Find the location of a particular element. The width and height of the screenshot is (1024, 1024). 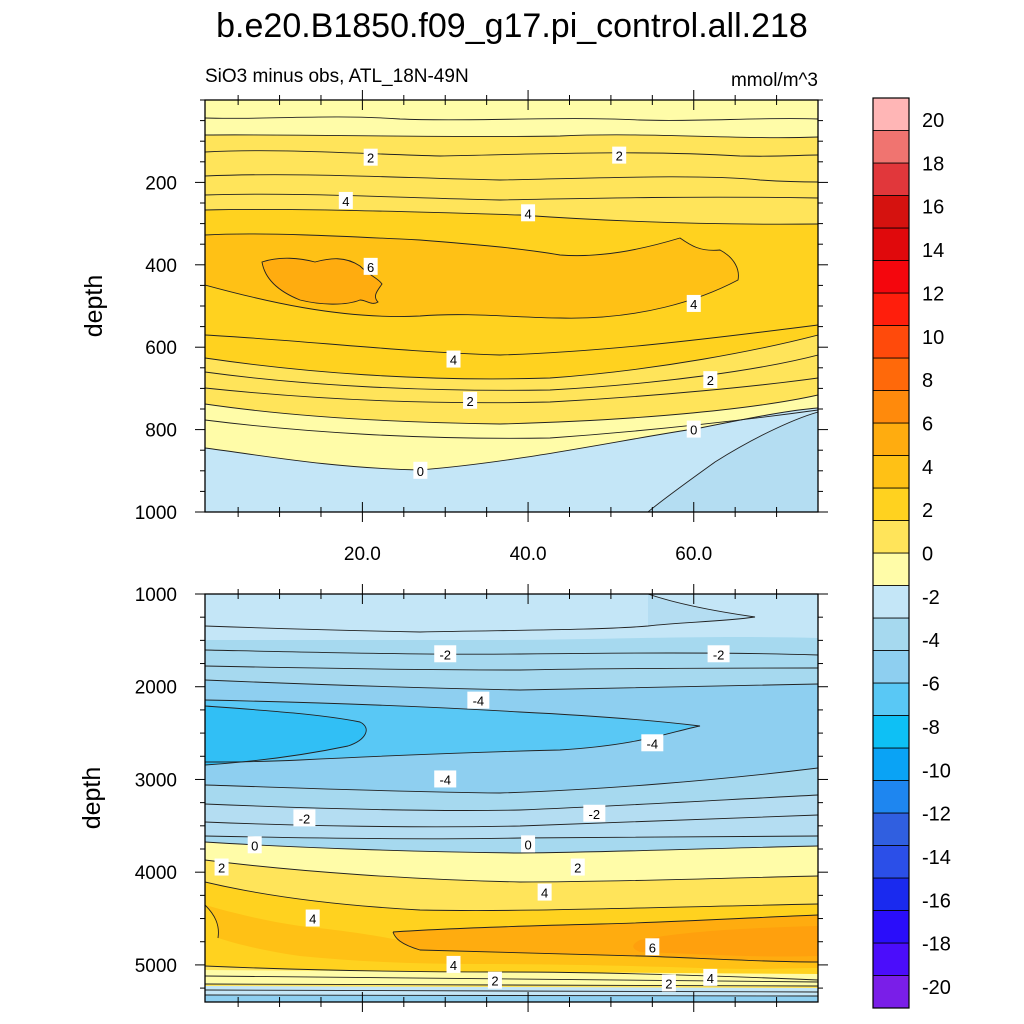

x-tick-label: 20.0 is located at coordinates (362, 554).